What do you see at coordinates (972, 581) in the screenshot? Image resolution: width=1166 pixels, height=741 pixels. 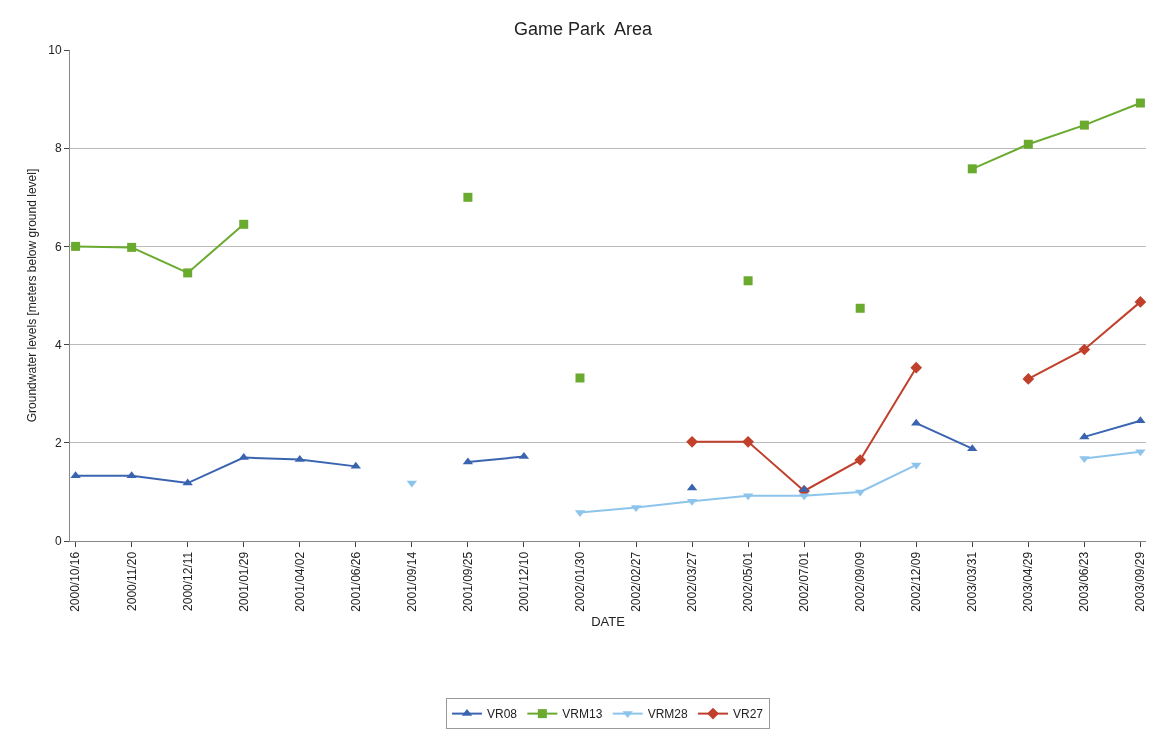 I see `x-tick-label: 2003/03/31` at bounding box center [972, 581].